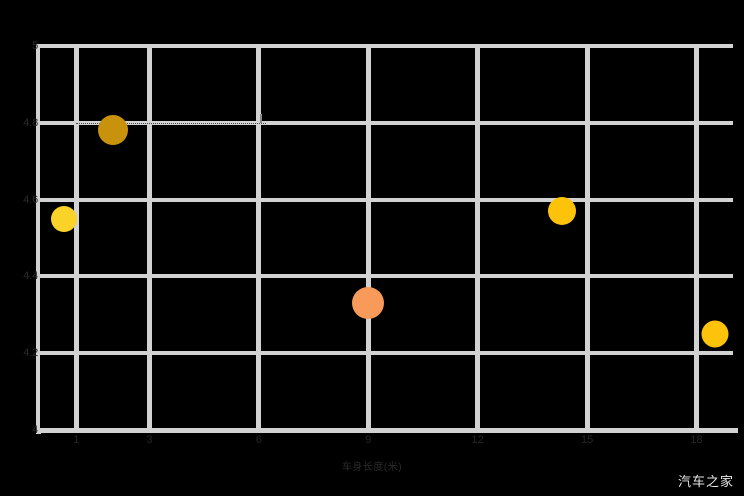  I want to click on reference-line, so click(171, 123).